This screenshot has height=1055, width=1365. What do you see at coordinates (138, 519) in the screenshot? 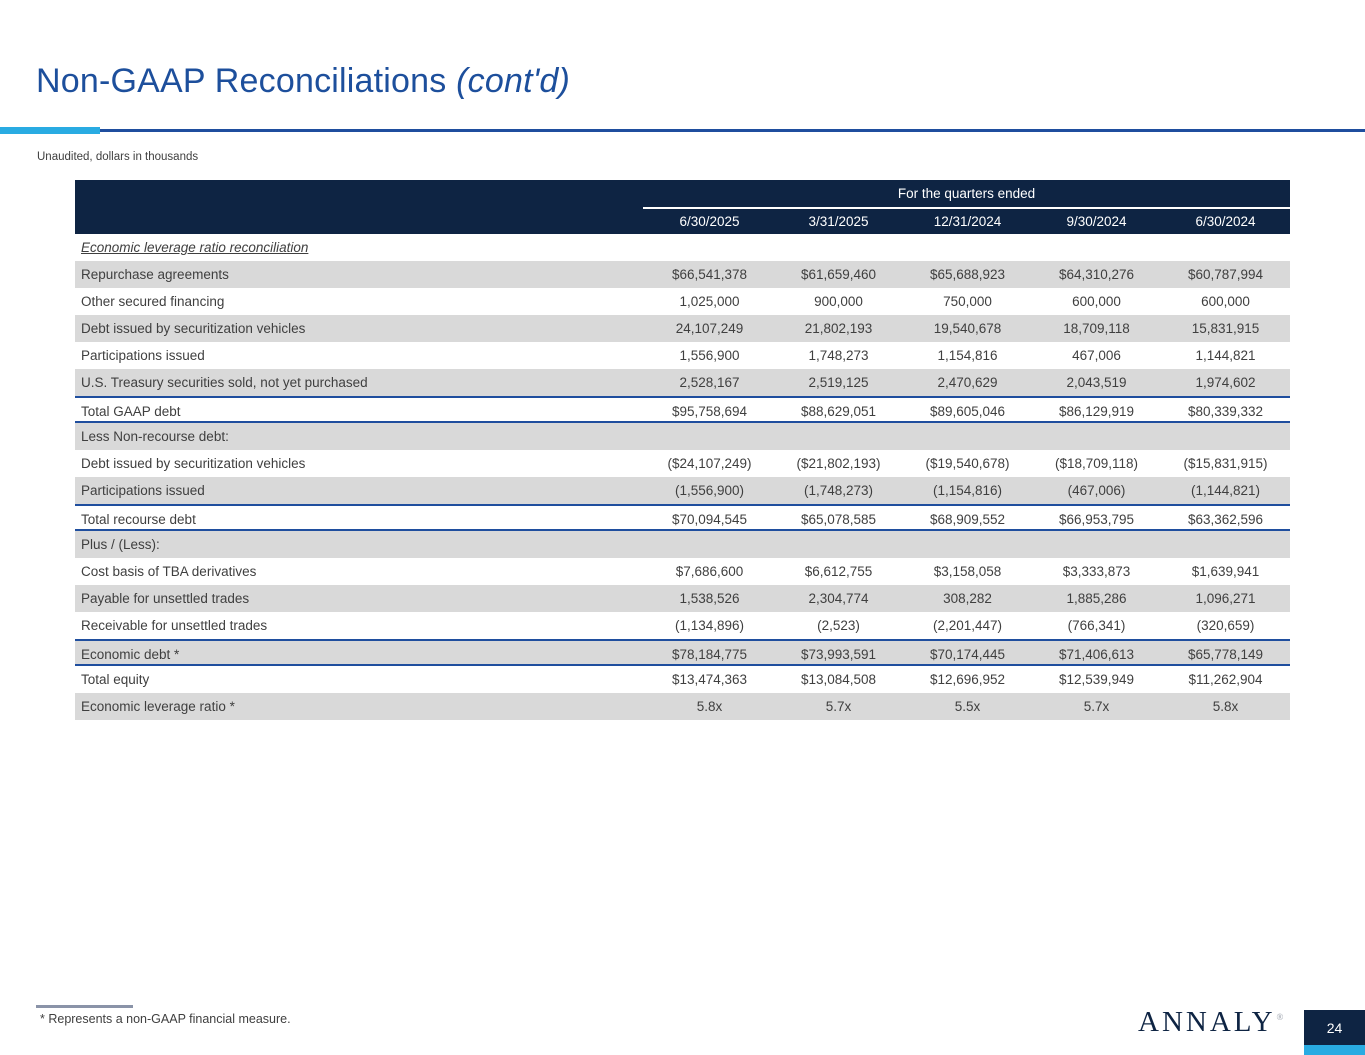
I see `row-label: Total recourse debt` at bounding box center [138, 519].